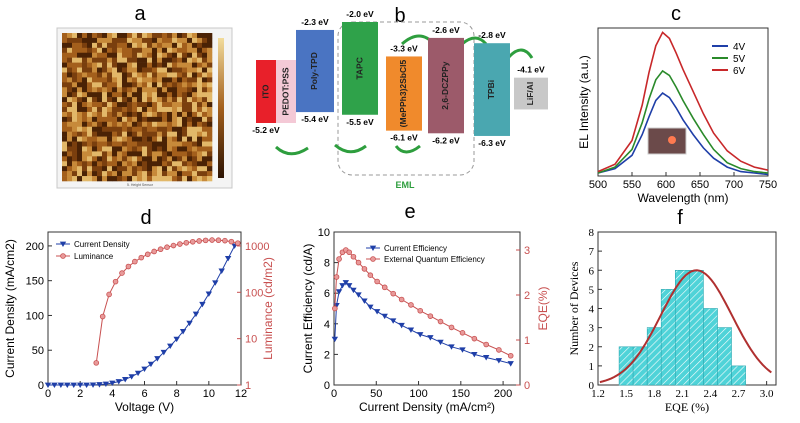 This screenshot has width=800, height=423. What do you see at coordinates (598, 185) in the screenshot?
I see `x-tick-label: 500` at bounding box center [598, 185].